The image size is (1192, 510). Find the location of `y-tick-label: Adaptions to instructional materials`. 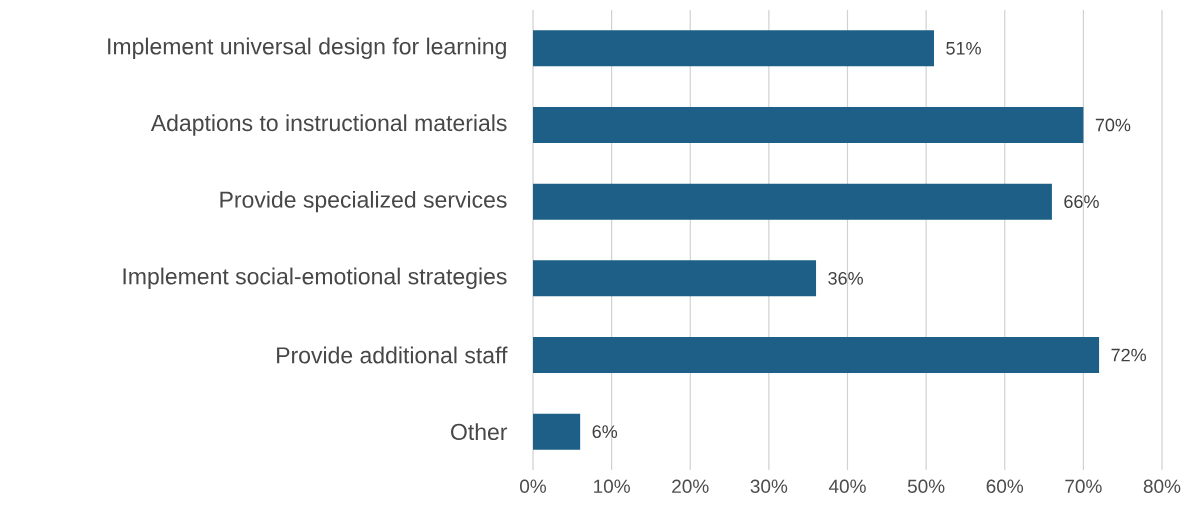

y-tick-label: Adaptions to instructional materials is located at coordinates (328, 125).